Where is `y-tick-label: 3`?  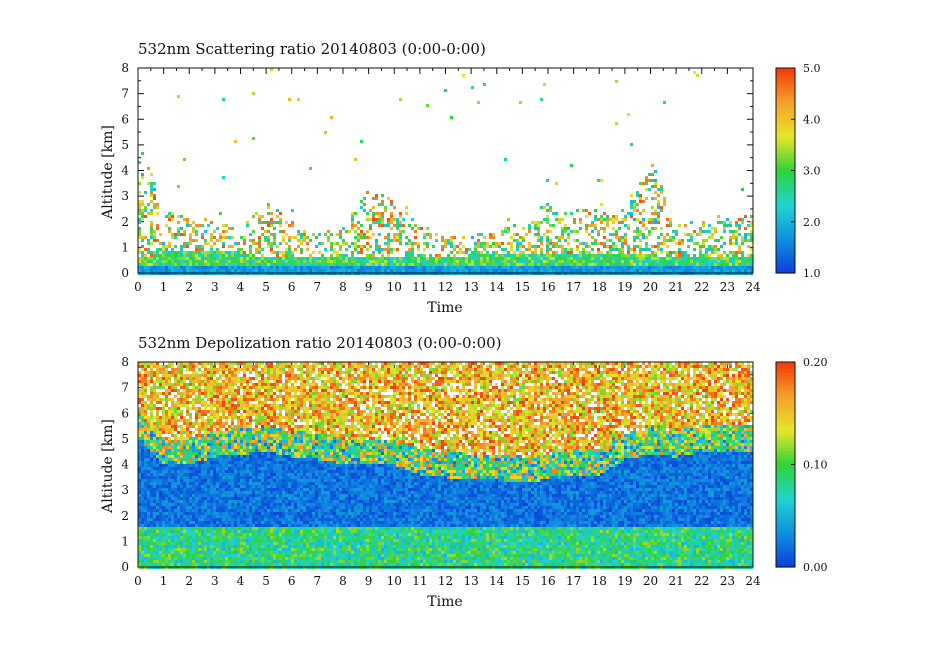 y-tick-label: 3 is located at coordinates (125, 196).